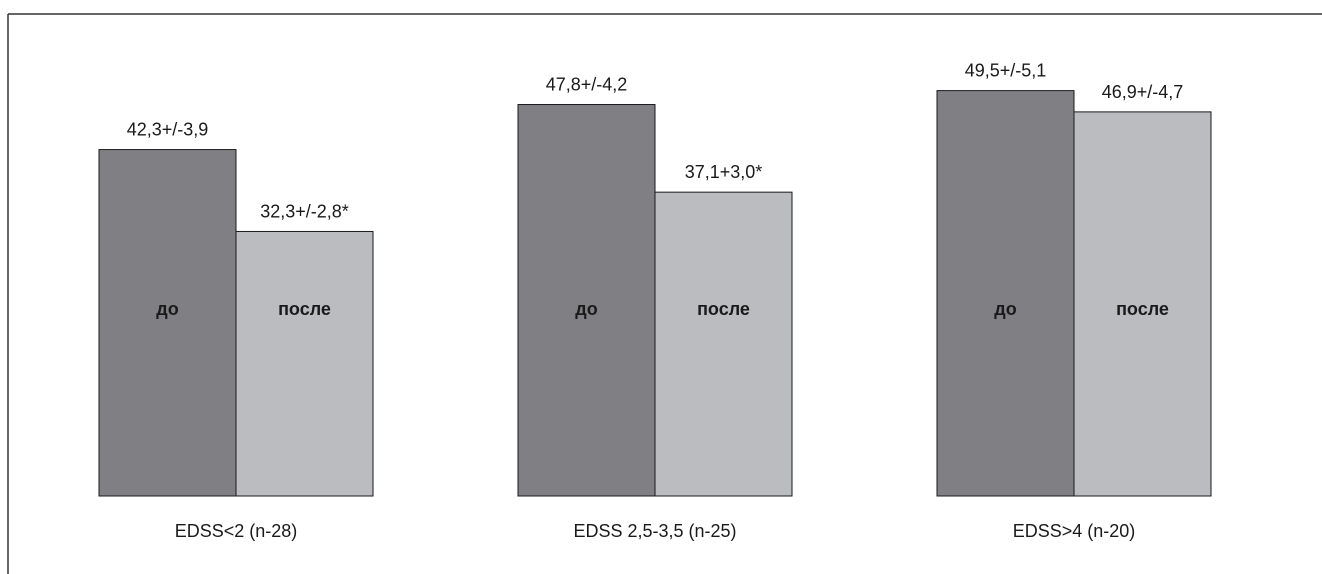 Image resolution: width=1322 pixels, height=574 pixels. What do you see at coordinates (304, 211) in the screenshot?
I see `data-label: 32,3+/-2,8*` at bounding box center [304, 211].